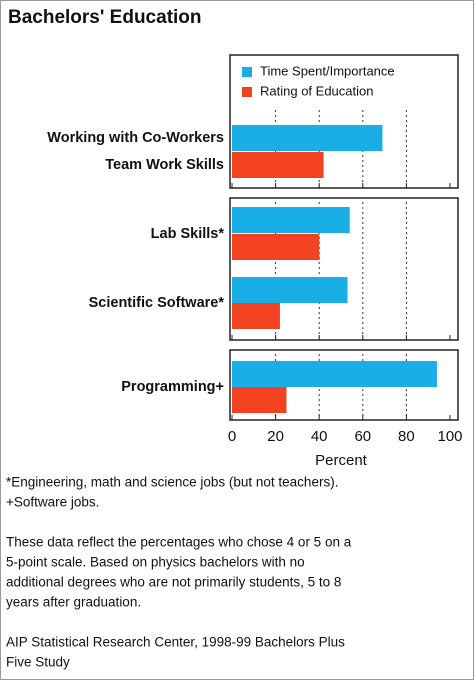  Describe the element at coordinates (157, 303) in the screenshot. I see `category-label: Scientific Software*` at that location.